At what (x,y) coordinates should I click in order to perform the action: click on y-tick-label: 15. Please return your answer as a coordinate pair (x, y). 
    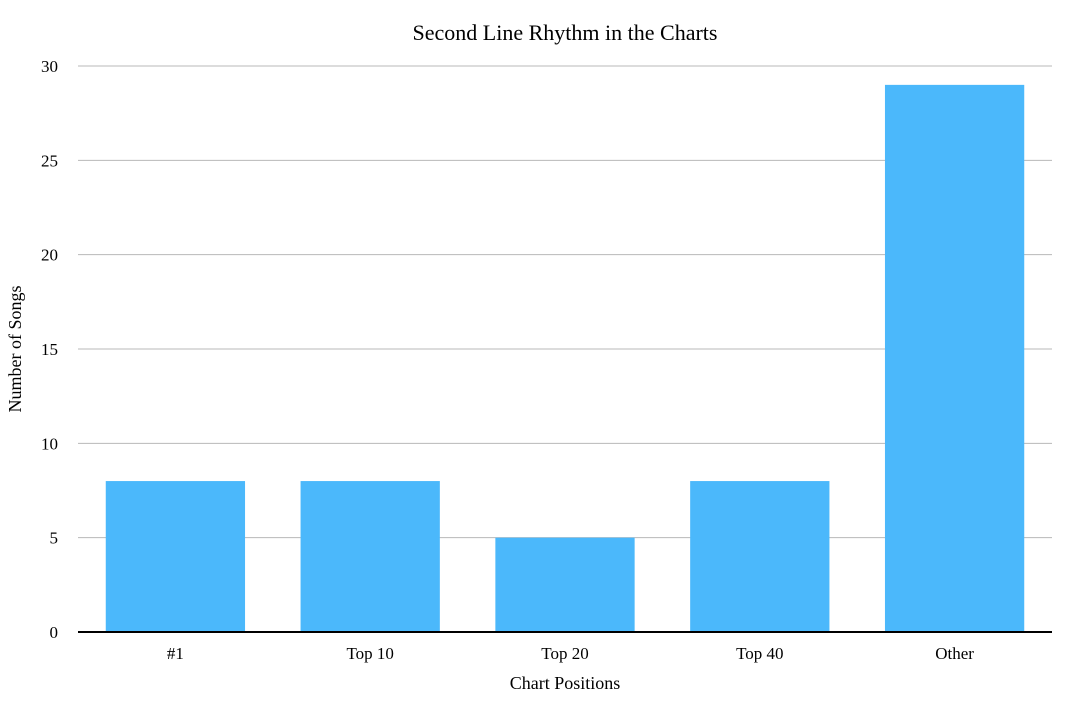
    Looking at the image, I should click on (49, 349).